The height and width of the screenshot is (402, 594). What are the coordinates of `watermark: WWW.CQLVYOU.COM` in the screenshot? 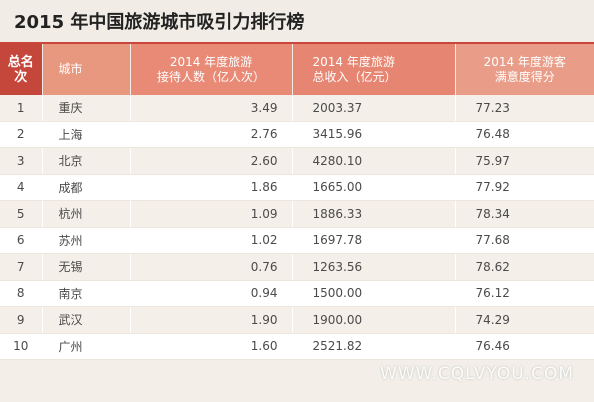 It's located at (477, 374).